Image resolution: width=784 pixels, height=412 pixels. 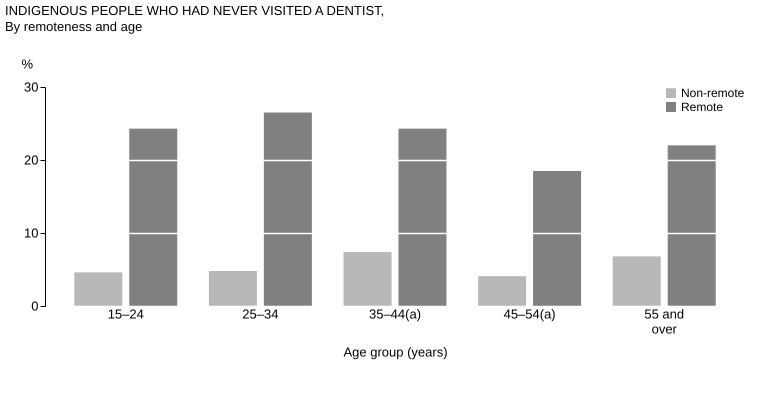 What do you see at coordinates (31, 160) in the screenshot?
I see `y-tick-label: 20` at bounding box center [31, 160].